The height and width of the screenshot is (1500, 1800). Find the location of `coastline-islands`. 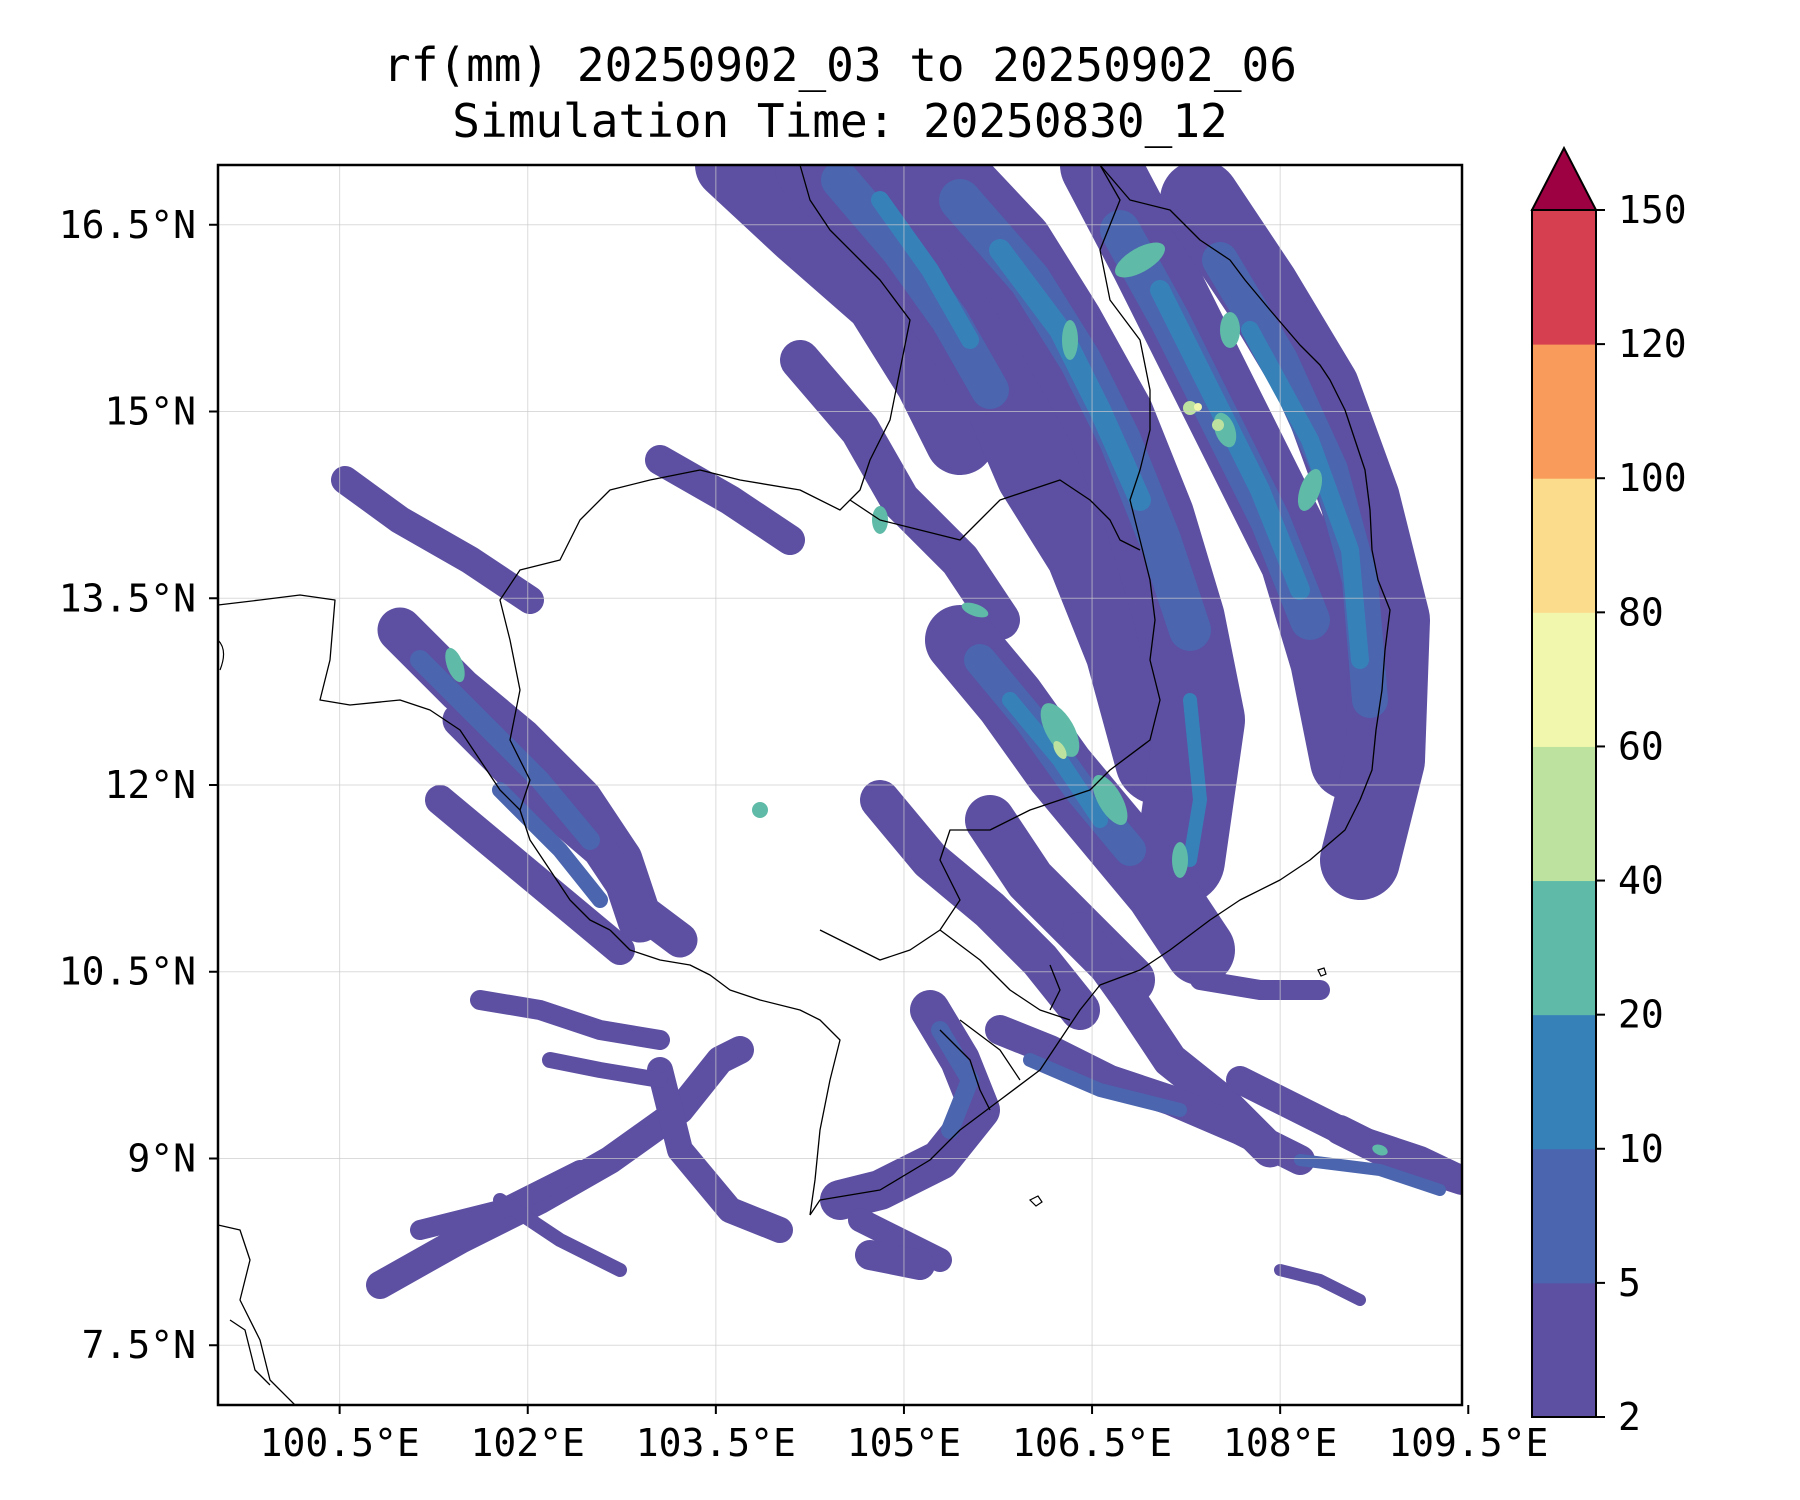

coastline-islands is located at coordinates (250, 1352).